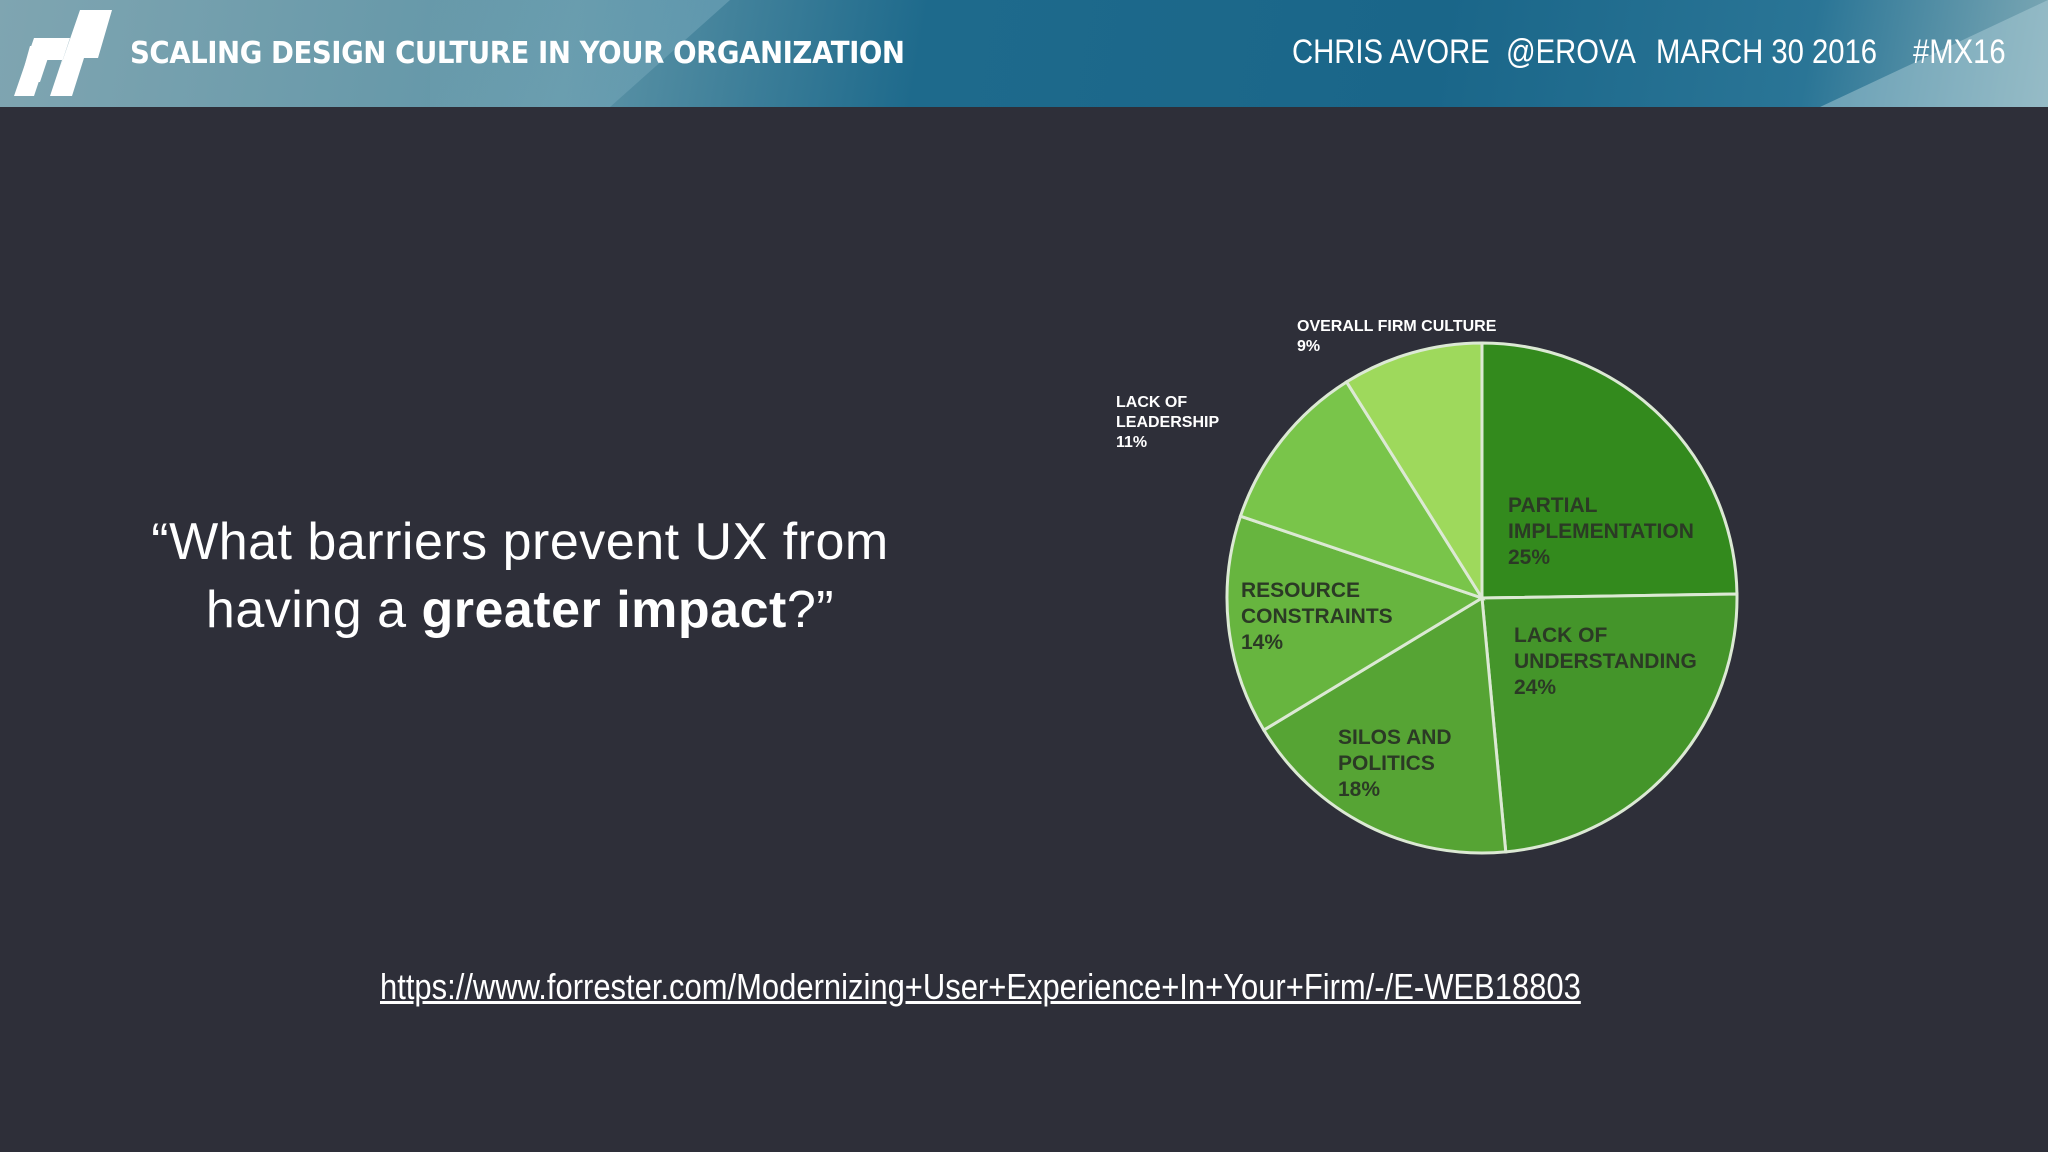 The width and height of the screenshot is (2048, 1152). Describe the element at coordinates (1397, 326) in the screenshot. I see `pie-category-label: OVERALL FIRM CULTURE` at that location.